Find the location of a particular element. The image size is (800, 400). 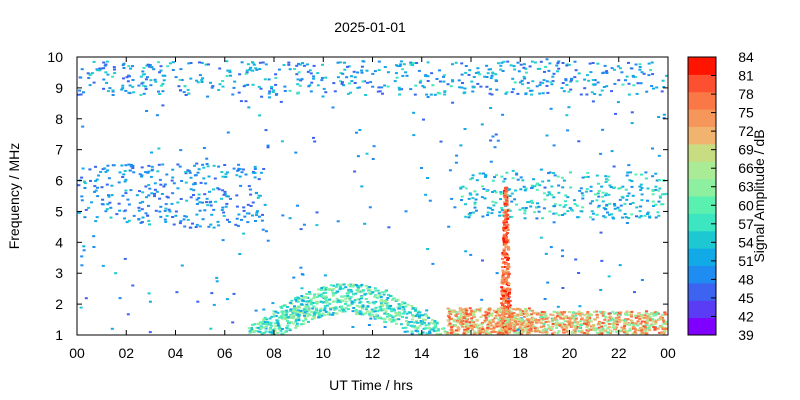

colorbar-tick-label: 72 is located at coordinates (746, 131).